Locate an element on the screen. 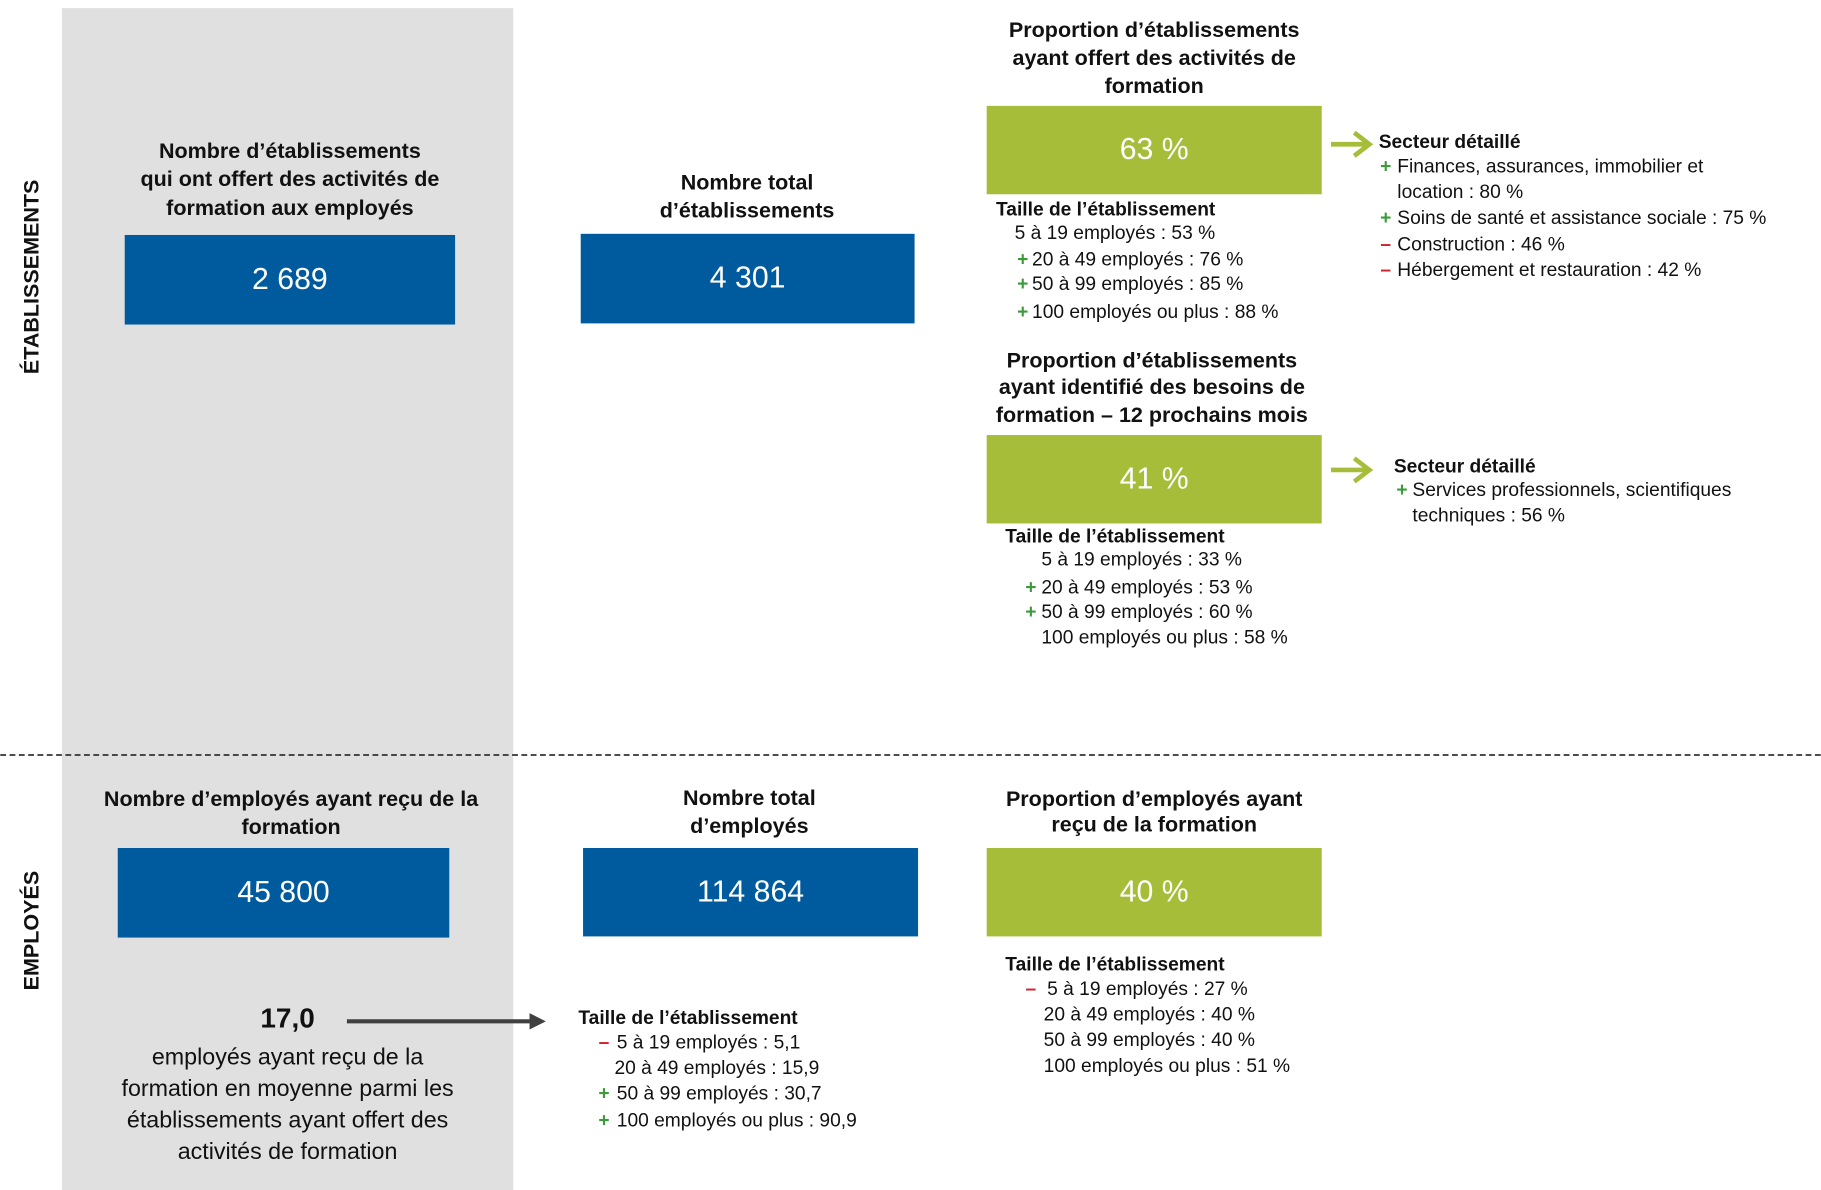  average-text: établissements ayant offert des is located at coordinates (287, 1120).